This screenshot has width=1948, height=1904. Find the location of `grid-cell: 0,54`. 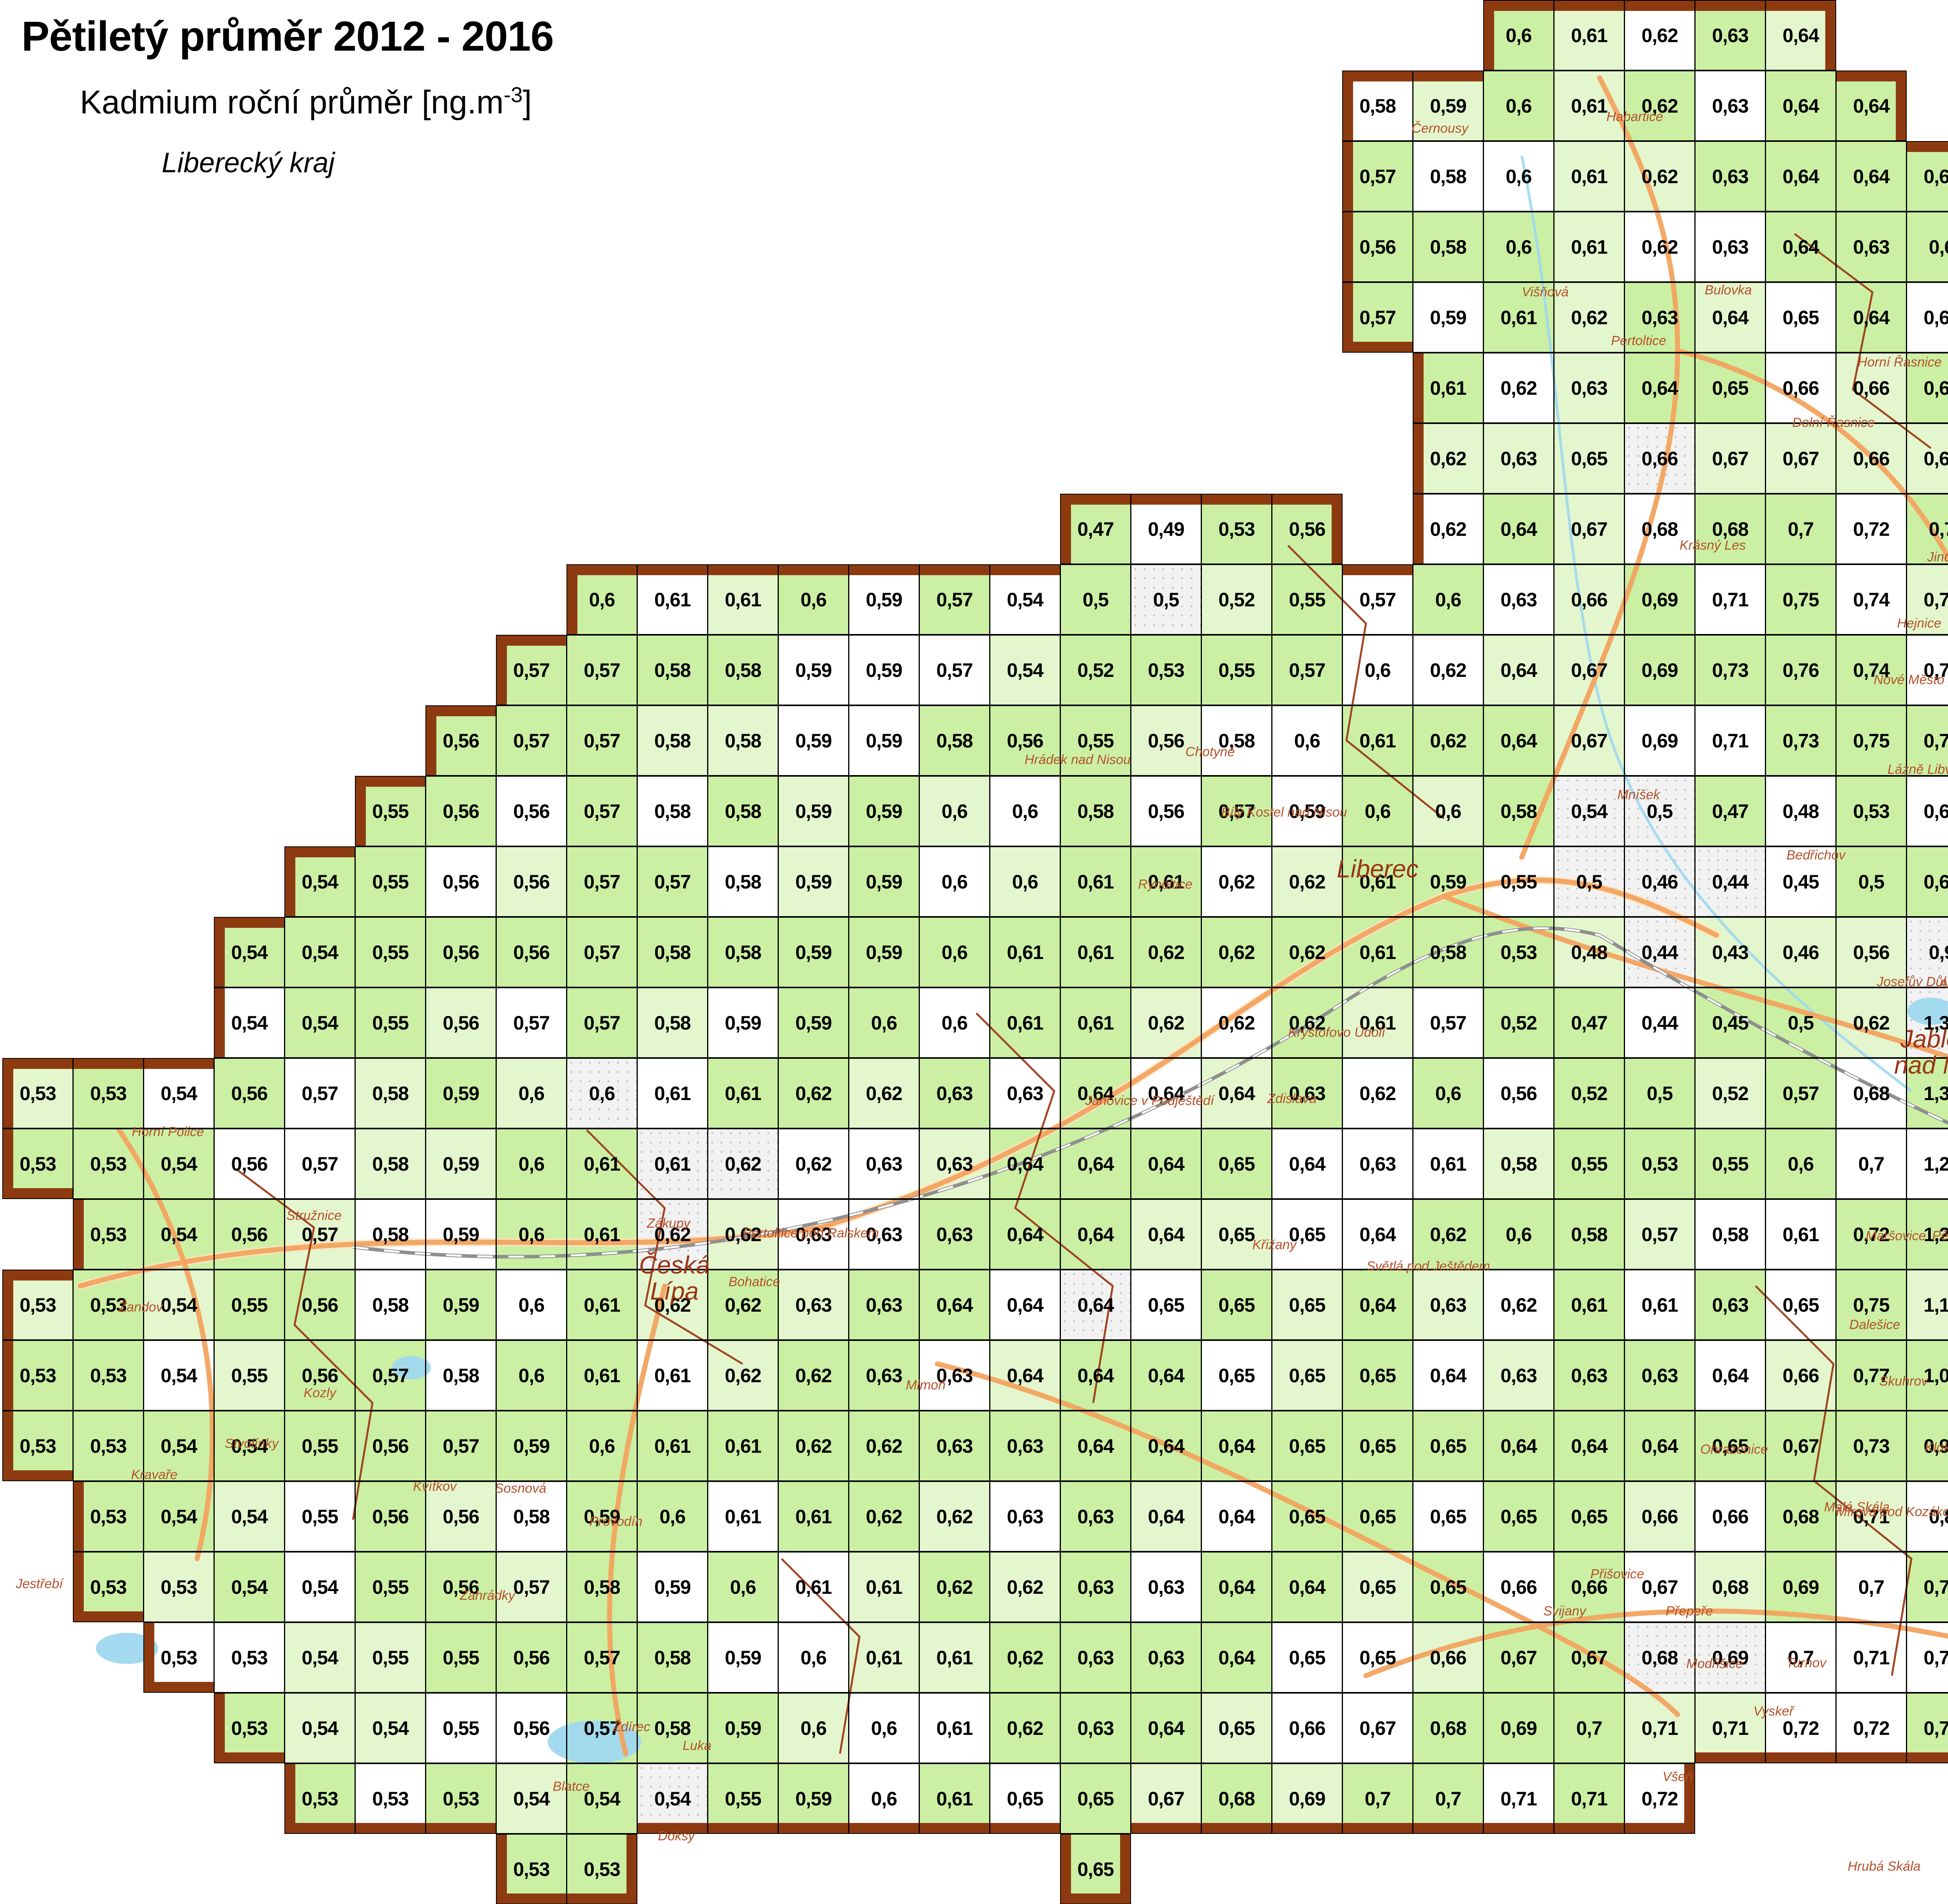

grid-cell: 0,54 is located at coordinates (178, 1093).